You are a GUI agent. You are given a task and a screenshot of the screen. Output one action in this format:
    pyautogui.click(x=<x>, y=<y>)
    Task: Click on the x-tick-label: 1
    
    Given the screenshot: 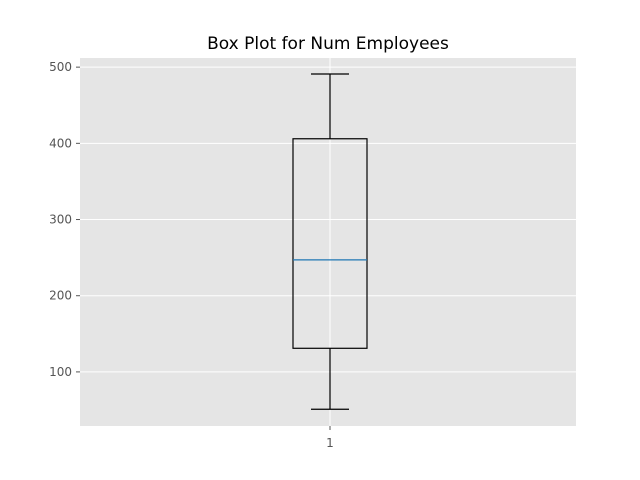 What is the action you would take?
    pyautogui.click(x=330, y=443)
    